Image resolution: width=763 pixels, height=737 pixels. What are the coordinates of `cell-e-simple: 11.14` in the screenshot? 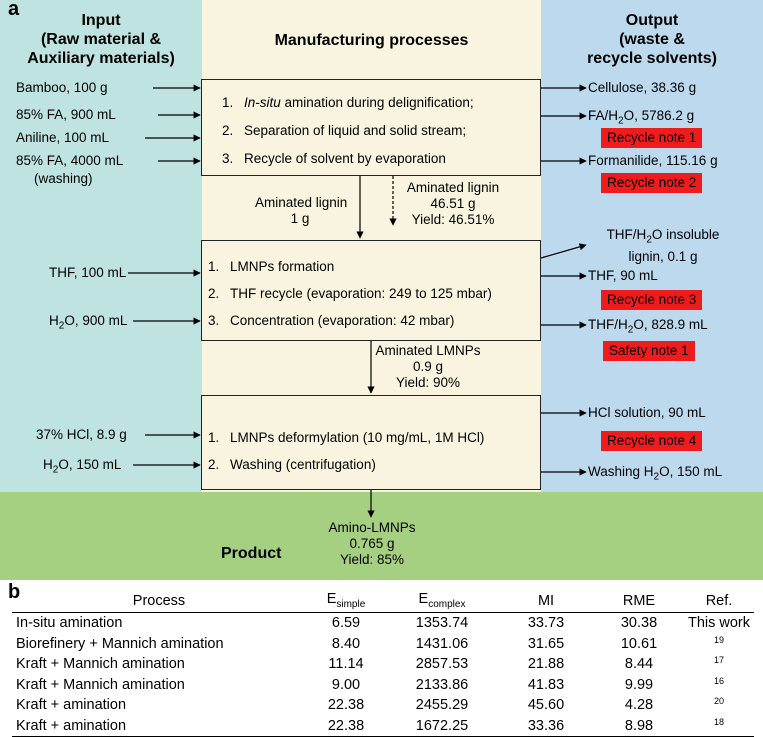 It's located at (346, 664).